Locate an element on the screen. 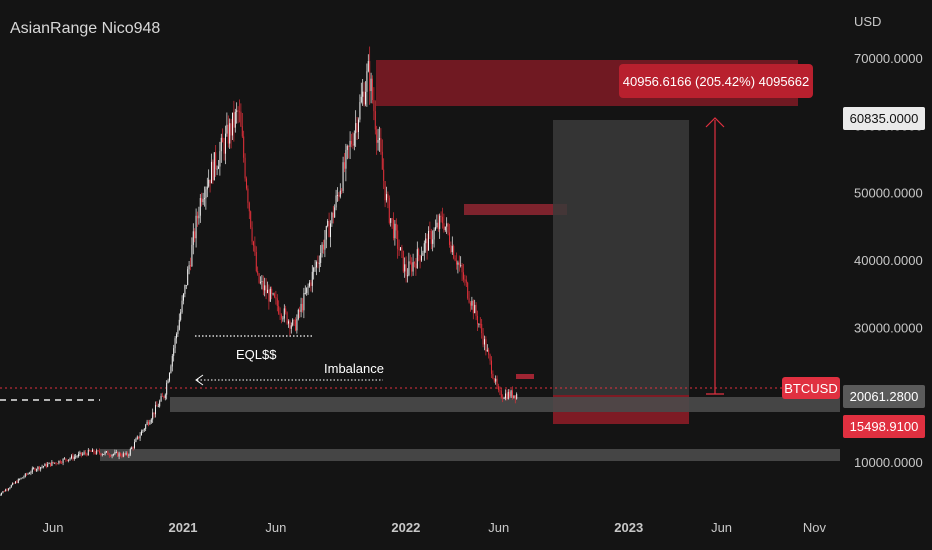 Image resolution: width=932 pixels, height=550 pixels. stop-price-badge is located at coordinates (884, 426).